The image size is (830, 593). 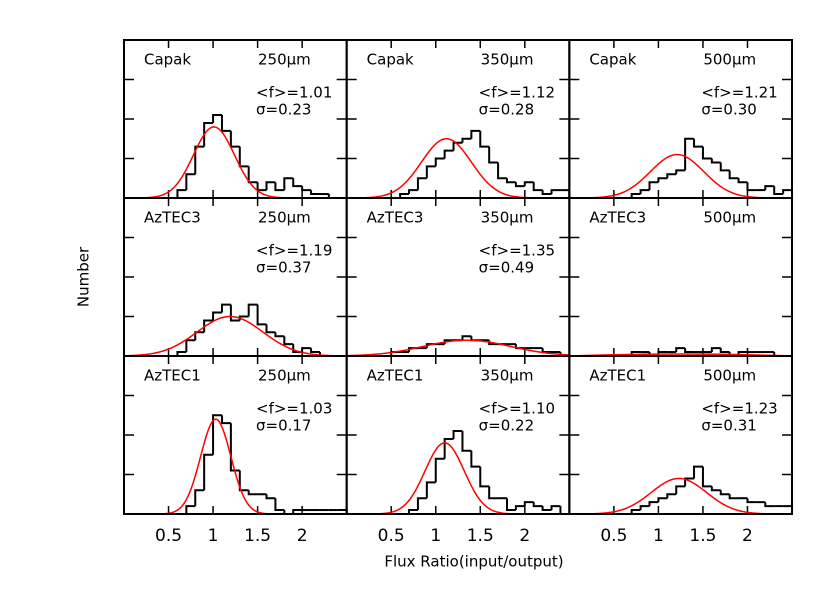 What do you see at coordinates (739, 93) in the screenshot?
I see `fit-mean-label: <f>=1.21` at bounding box center [739, 93].